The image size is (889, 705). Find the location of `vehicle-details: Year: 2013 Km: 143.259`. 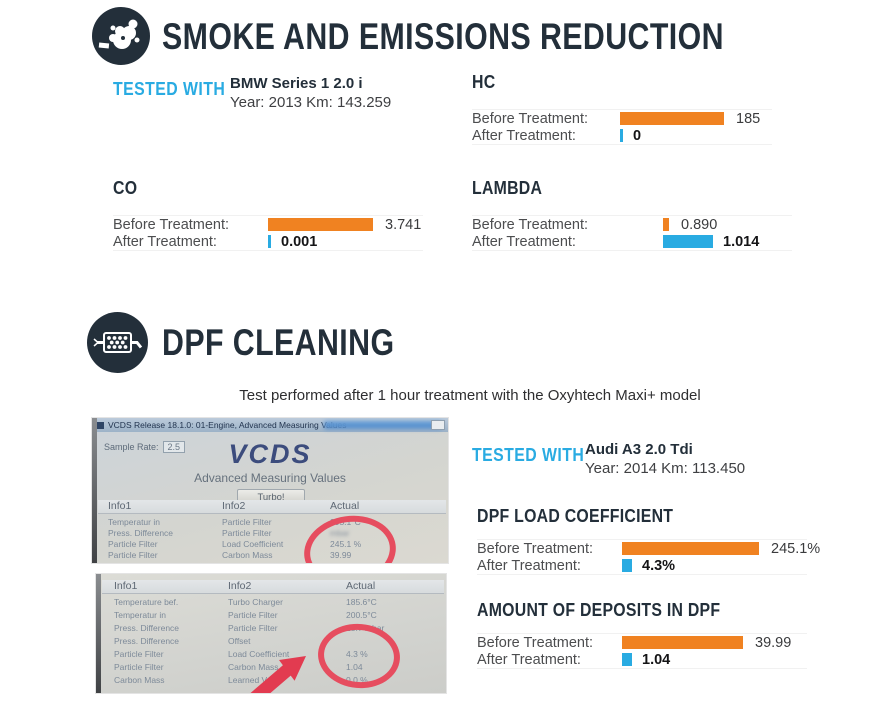

vehicle-details: Year: 2013 Km: 143.259 is located at coordinates (311, 102).